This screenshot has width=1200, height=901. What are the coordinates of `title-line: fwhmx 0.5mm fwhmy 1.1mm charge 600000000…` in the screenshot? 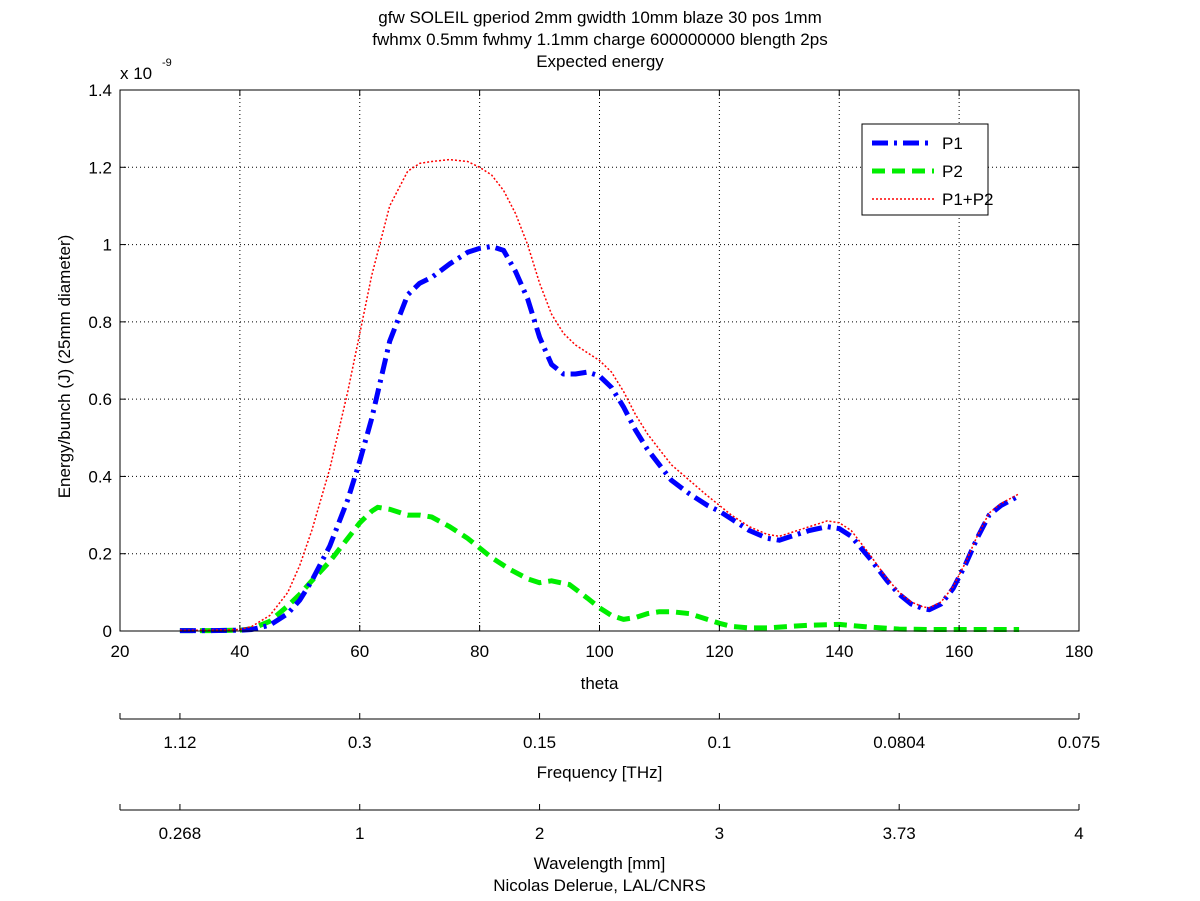 It's located at (599, 39).